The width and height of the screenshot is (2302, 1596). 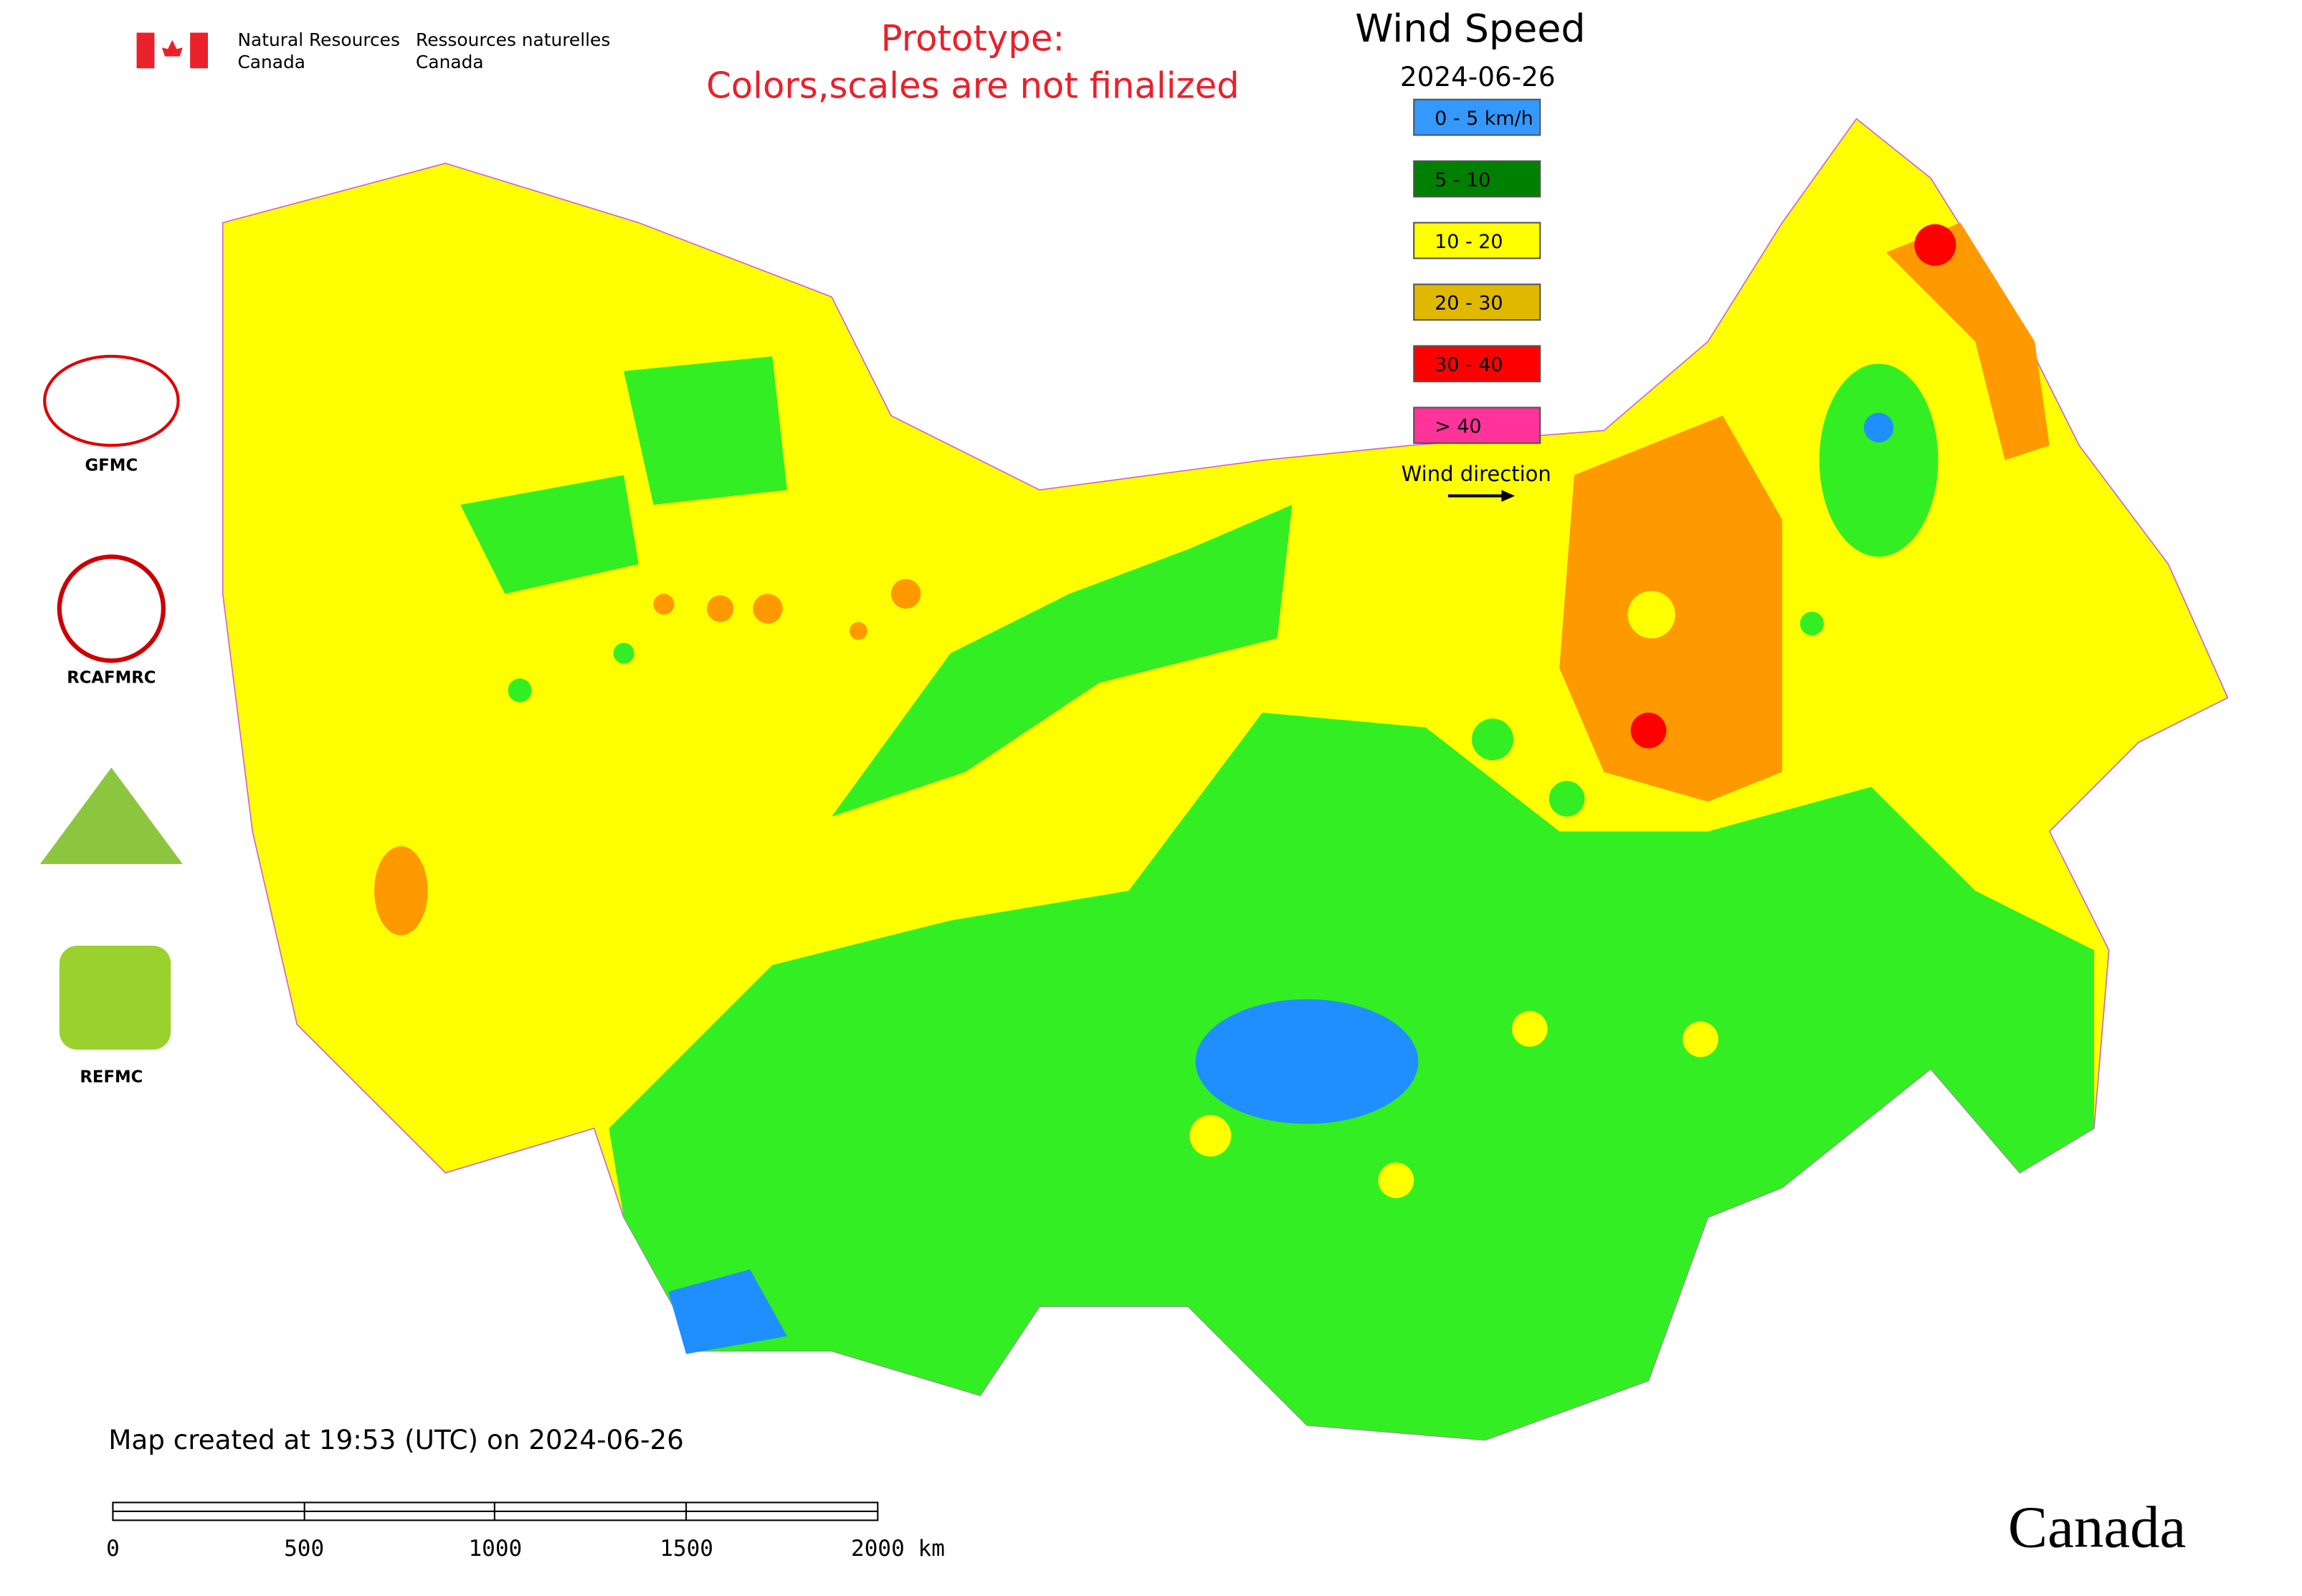 What do you see at coordinates (112, 1077) in the screenshot?
I see `logo-label: REFMC` at bounding box center [112, 1077].